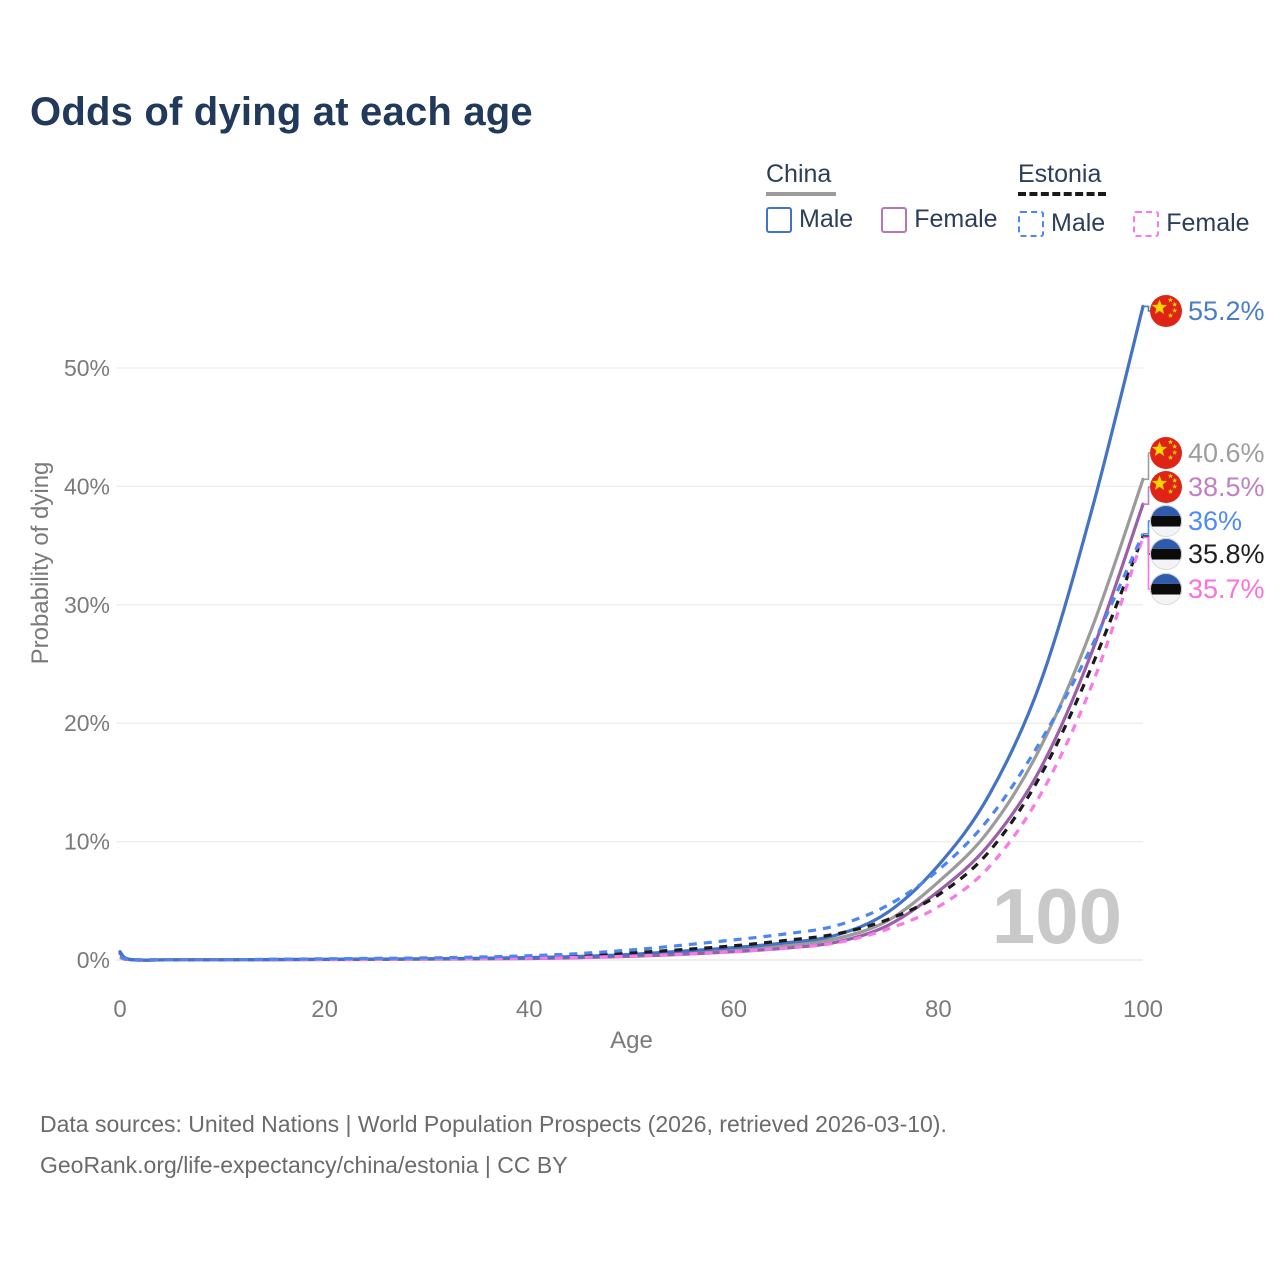  Describe the element at coordinates (1226, 311) in the screenshot. I see `value-label-china-male: 55.2%` at that location.